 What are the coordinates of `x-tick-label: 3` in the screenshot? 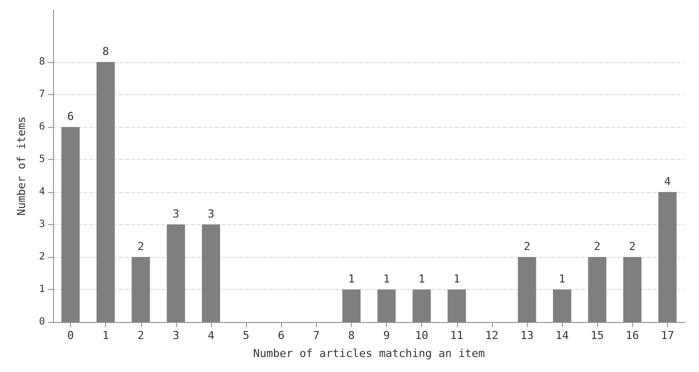 It's located at (176, 335).